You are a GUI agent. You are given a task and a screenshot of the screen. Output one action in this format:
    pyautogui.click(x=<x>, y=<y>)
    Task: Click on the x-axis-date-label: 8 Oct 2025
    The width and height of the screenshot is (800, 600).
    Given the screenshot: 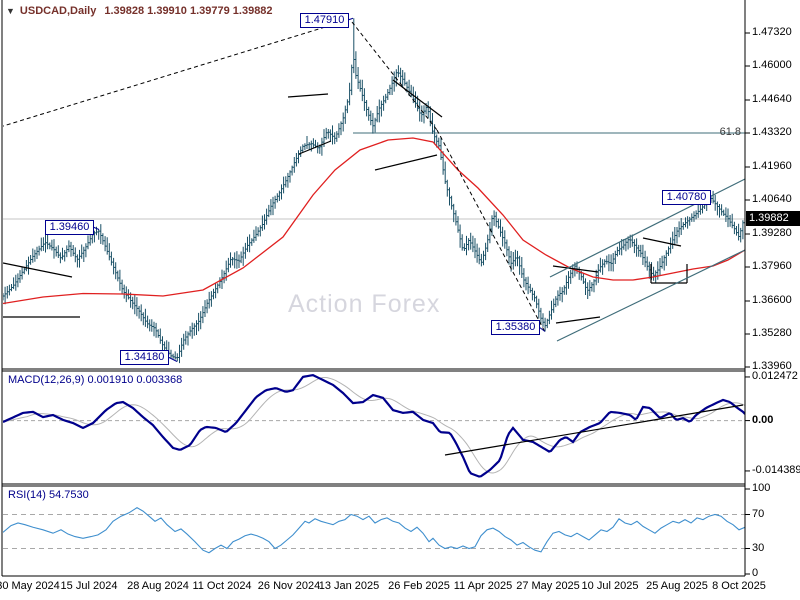 What is the action you would take?
    pyautogui.click(x=739, y=586)
    